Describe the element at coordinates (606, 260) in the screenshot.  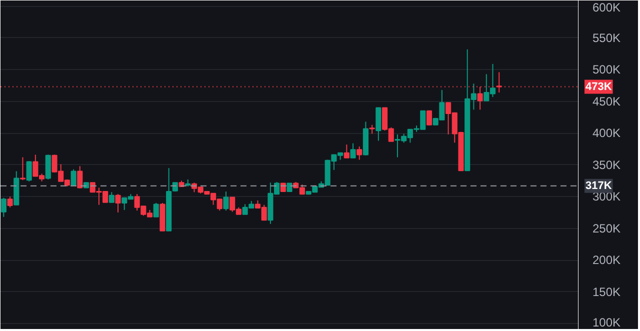
I see `y-tick-label: 200K` at that location.